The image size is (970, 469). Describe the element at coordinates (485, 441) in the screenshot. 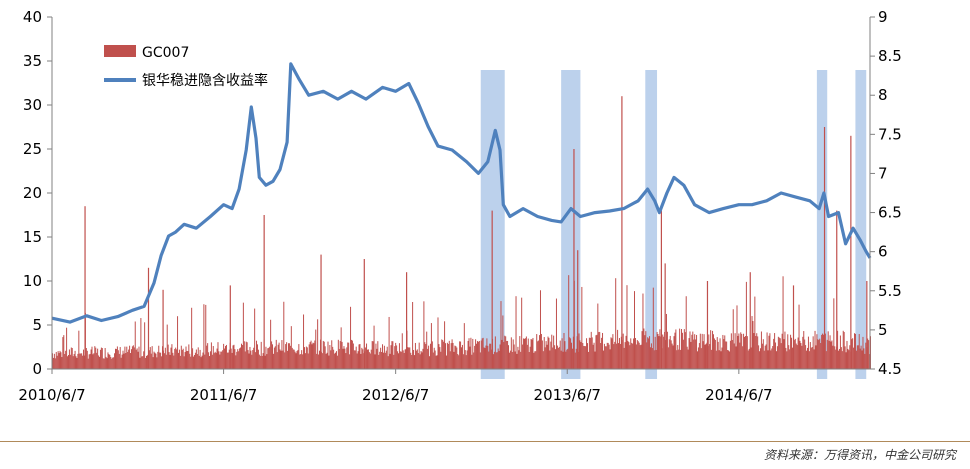

I see `footer-divider` at that location.